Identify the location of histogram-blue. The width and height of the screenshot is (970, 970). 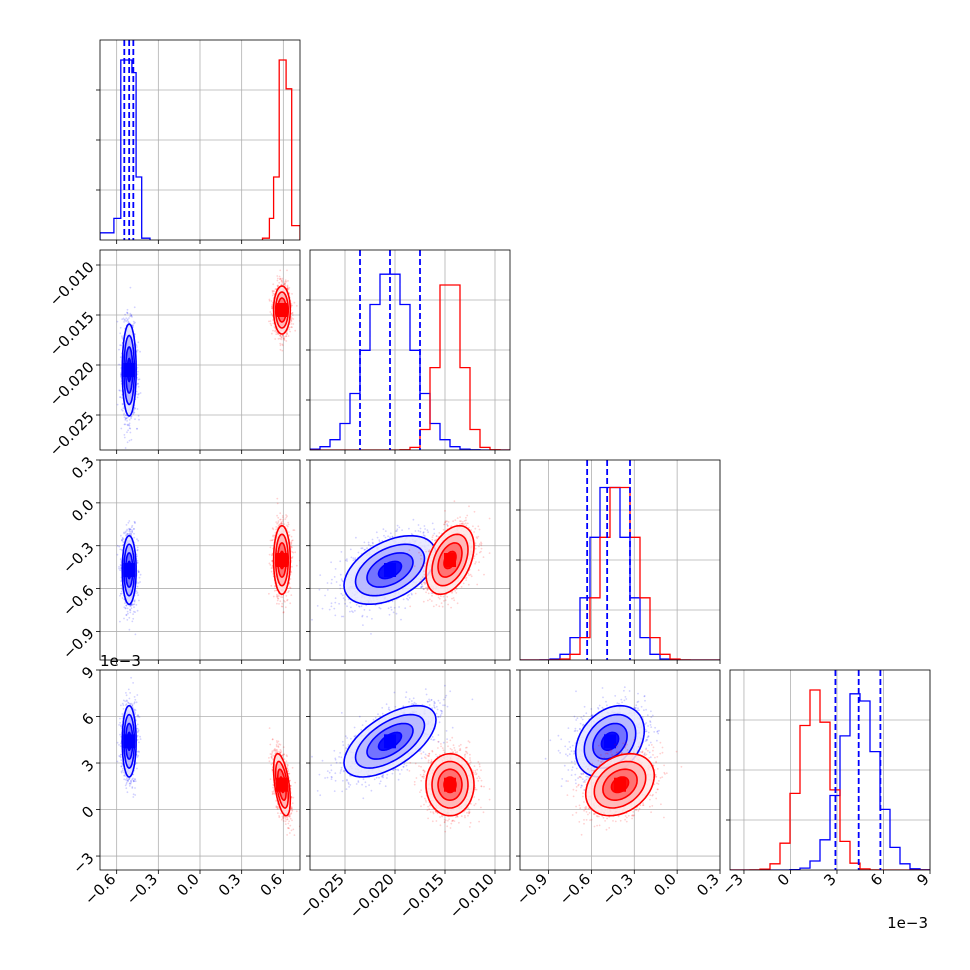
(410, 361).